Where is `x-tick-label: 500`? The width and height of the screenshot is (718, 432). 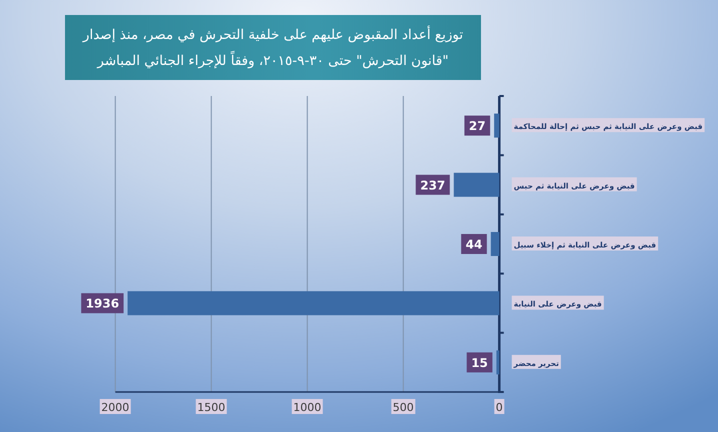 x-tick-label: 500 is located at coordinates (403, 407).